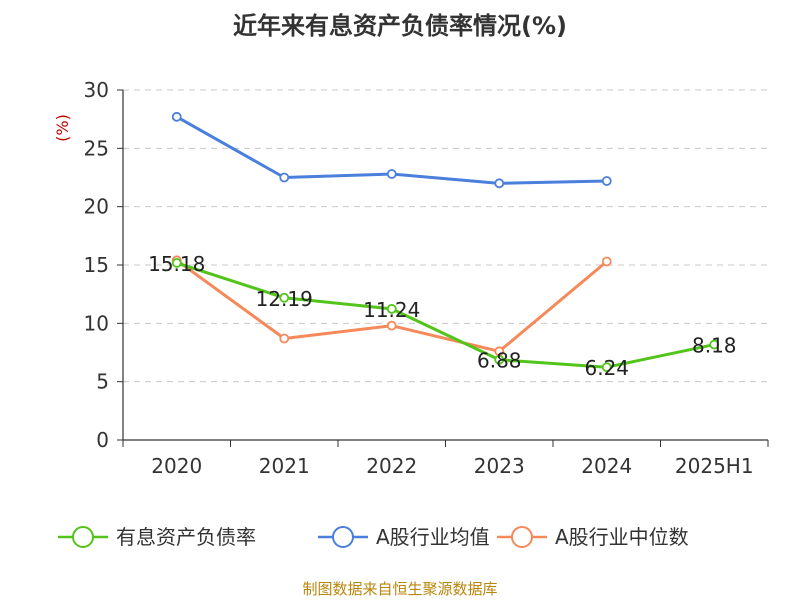  What do you see at coordinates (391, 174) in the screenshot?
I see `point-s1-2022` at bounding box center [391, 174].